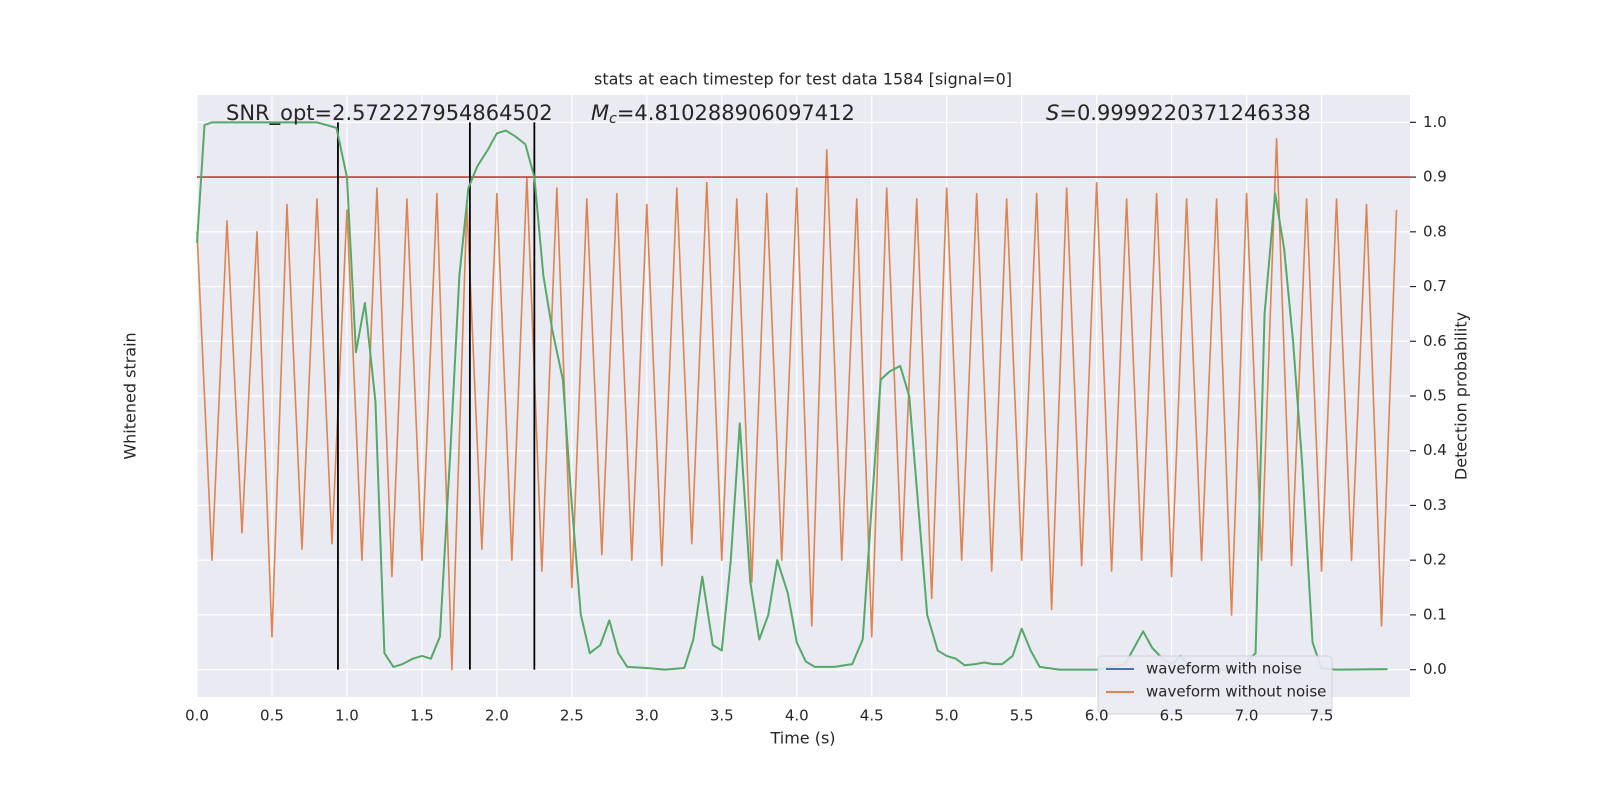 The height and width of the screenshot is (800, 1600). What do you see at coordinates (647, 716) in the screenshot?
I see `x-tick-label: 3.0` at bounding box center [647, 716].